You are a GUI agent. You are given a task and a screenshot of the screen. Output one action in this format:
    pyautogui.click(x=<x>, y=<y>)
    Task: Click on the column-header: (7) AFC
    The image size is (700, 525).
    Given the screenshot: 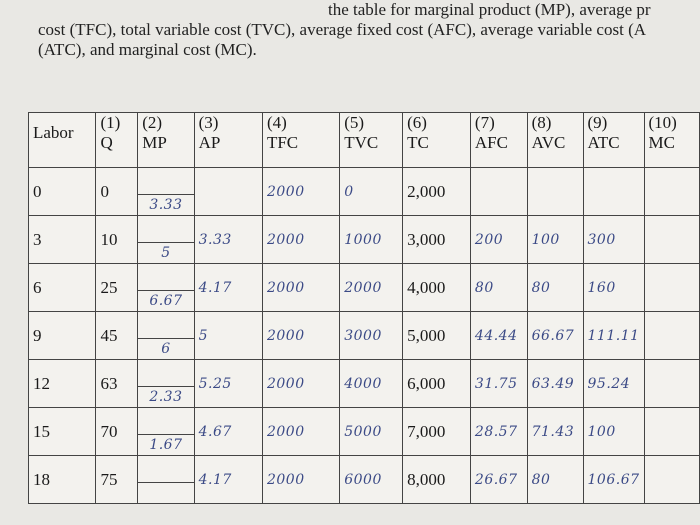 What is the action you would take?
    pyautogui.click(x=498, y=140)
    